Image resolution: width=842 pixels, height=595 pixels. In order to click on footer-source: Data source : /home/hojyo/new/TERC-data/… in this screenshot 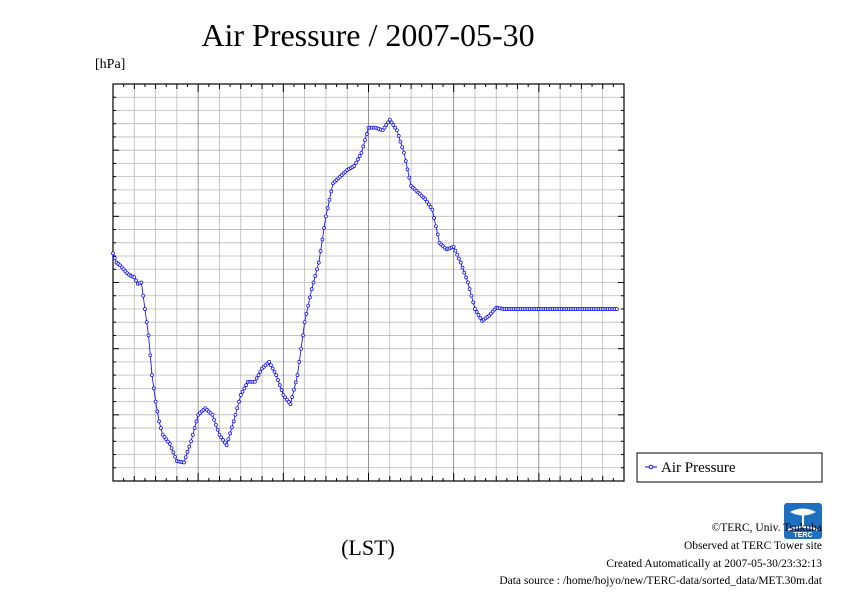, I will do `click(660, 581)`.